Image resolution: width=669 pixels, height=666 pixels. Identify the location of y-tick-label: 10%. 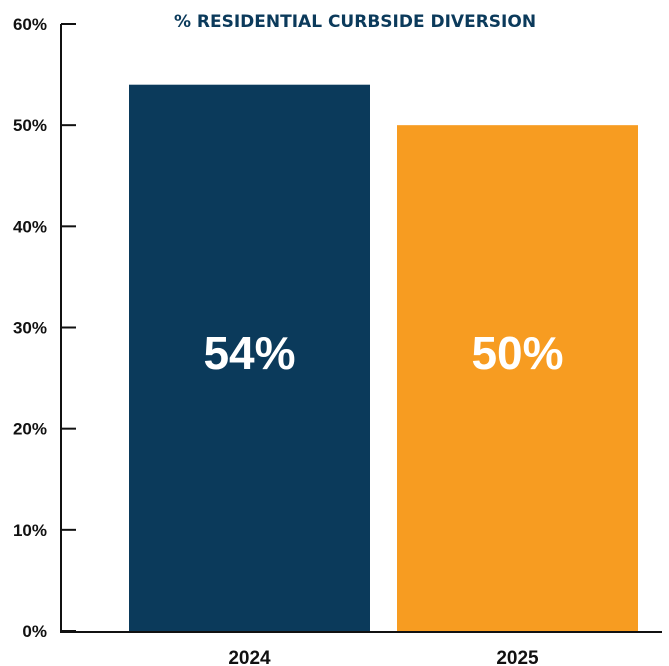
(30, 530).